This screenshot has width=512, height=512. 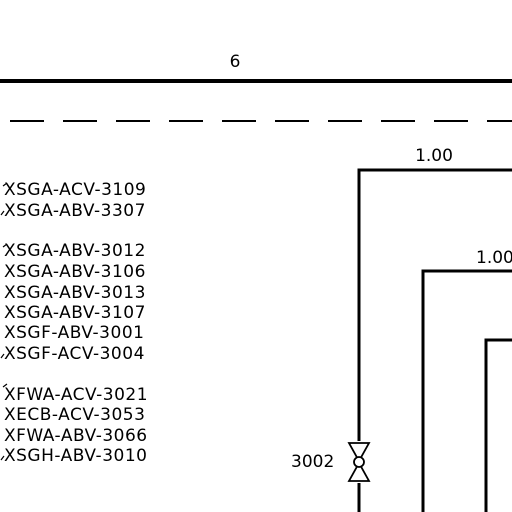 What do you see at coordinates (74, 415) in the screenshot?
I see `equipment-tag: XECB-ACV-3053` at bounding box center [74, 415].